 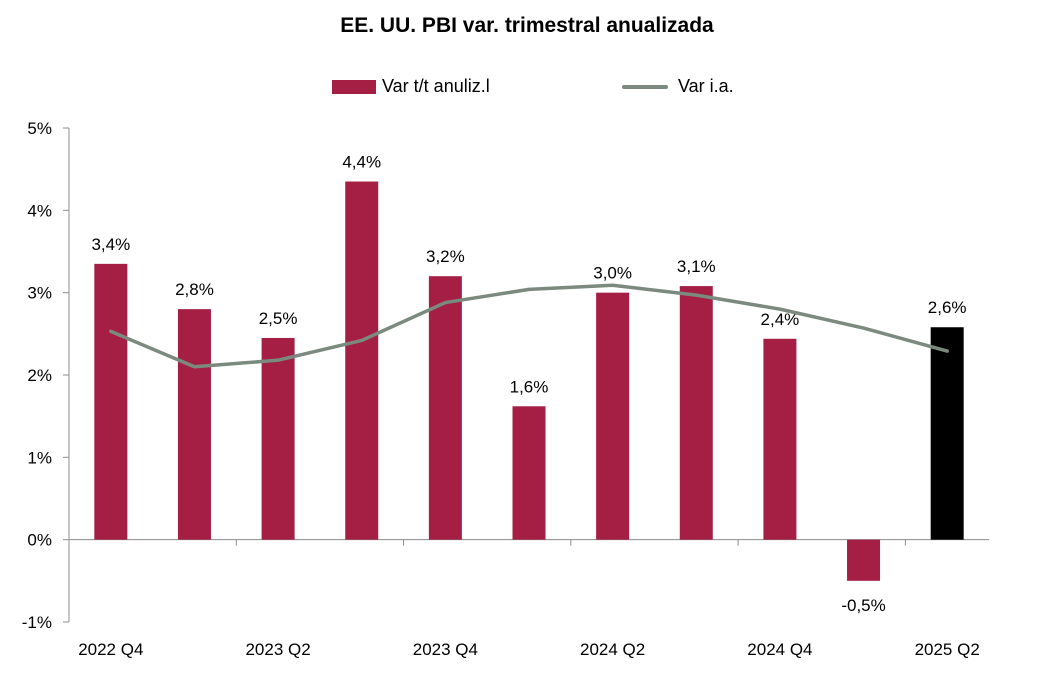 What do you see at coordinates (436, 86) in the screenshot?
I see `legend-label-bar-series: Var t/t anuliz.l` at bounding box center [436, 86].